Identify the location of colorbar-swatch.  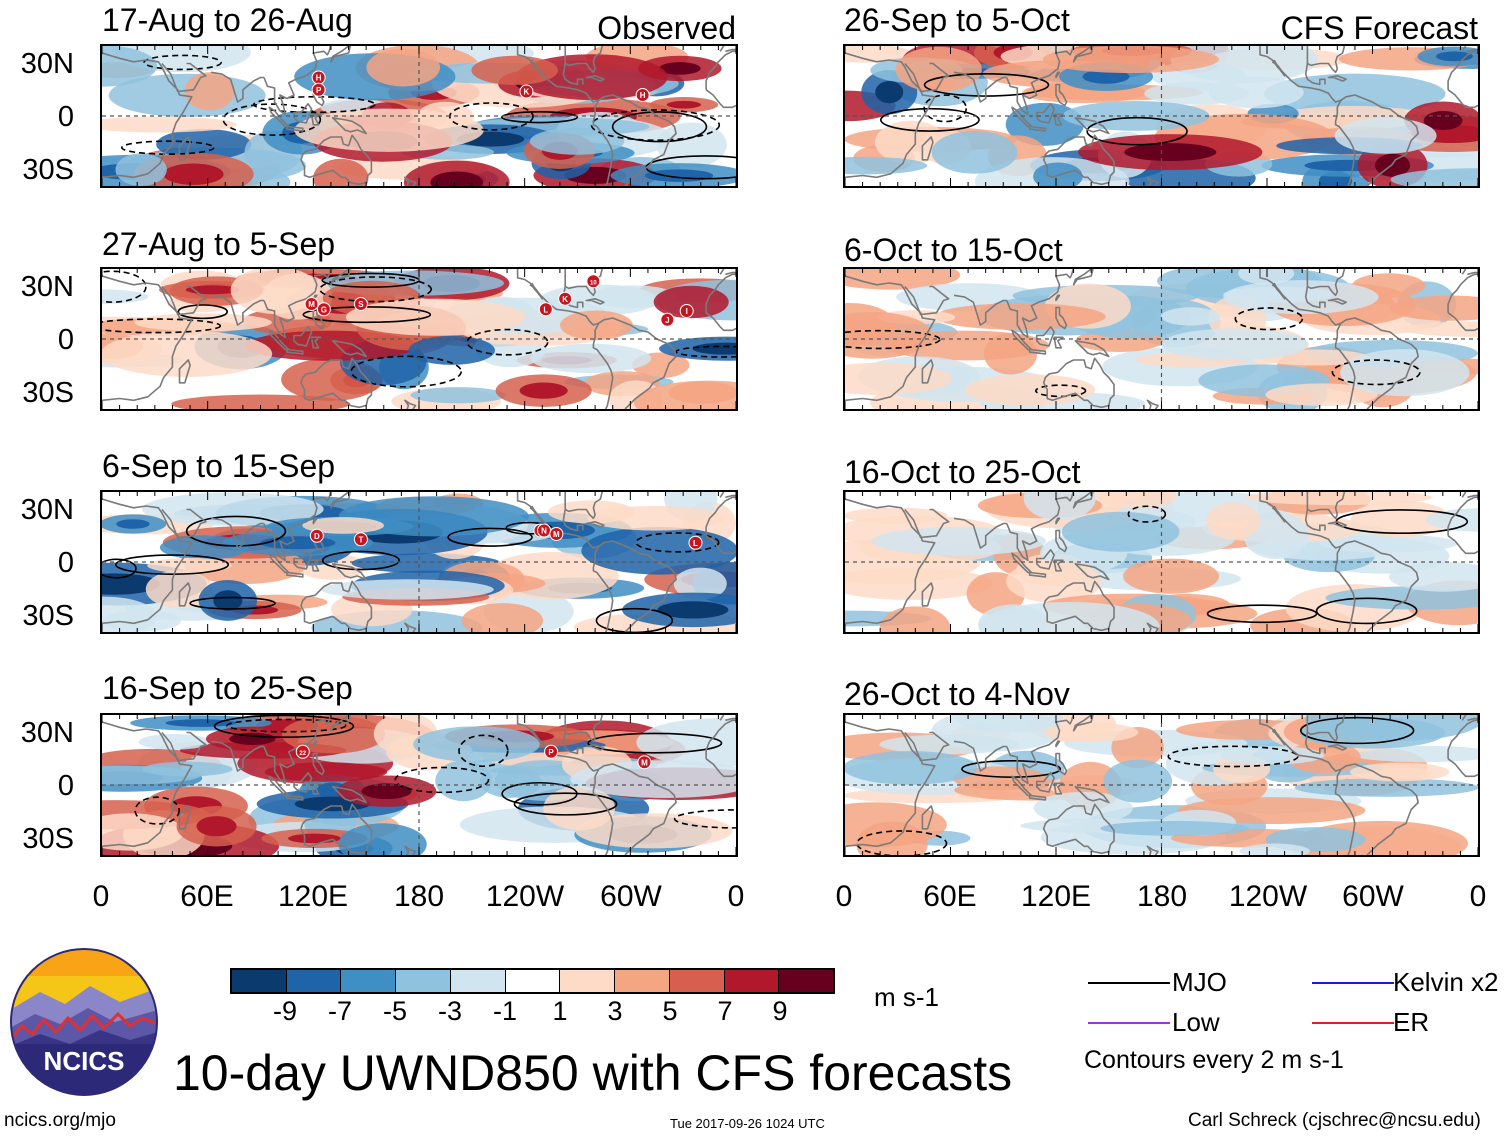
(259, 981).